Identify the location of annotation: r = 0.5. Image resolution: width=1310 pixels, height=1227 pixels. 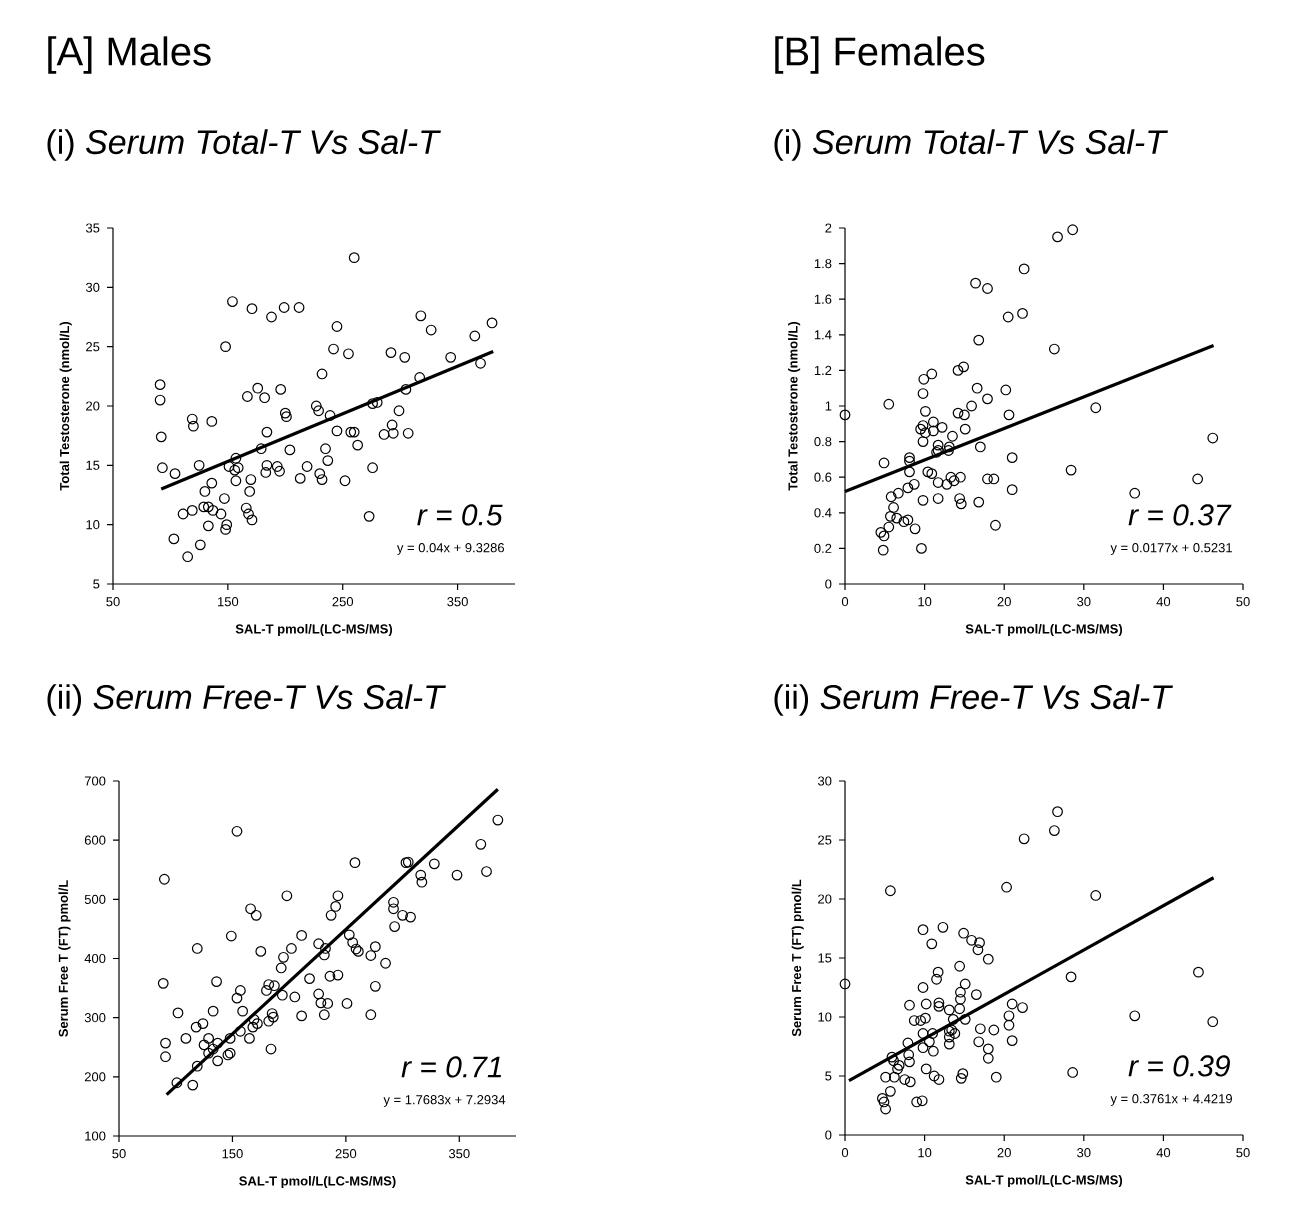
(460, 515).